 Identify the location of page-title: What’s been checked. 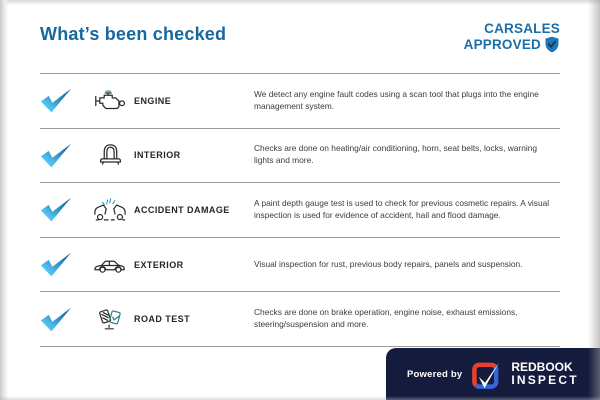
(133, 34).